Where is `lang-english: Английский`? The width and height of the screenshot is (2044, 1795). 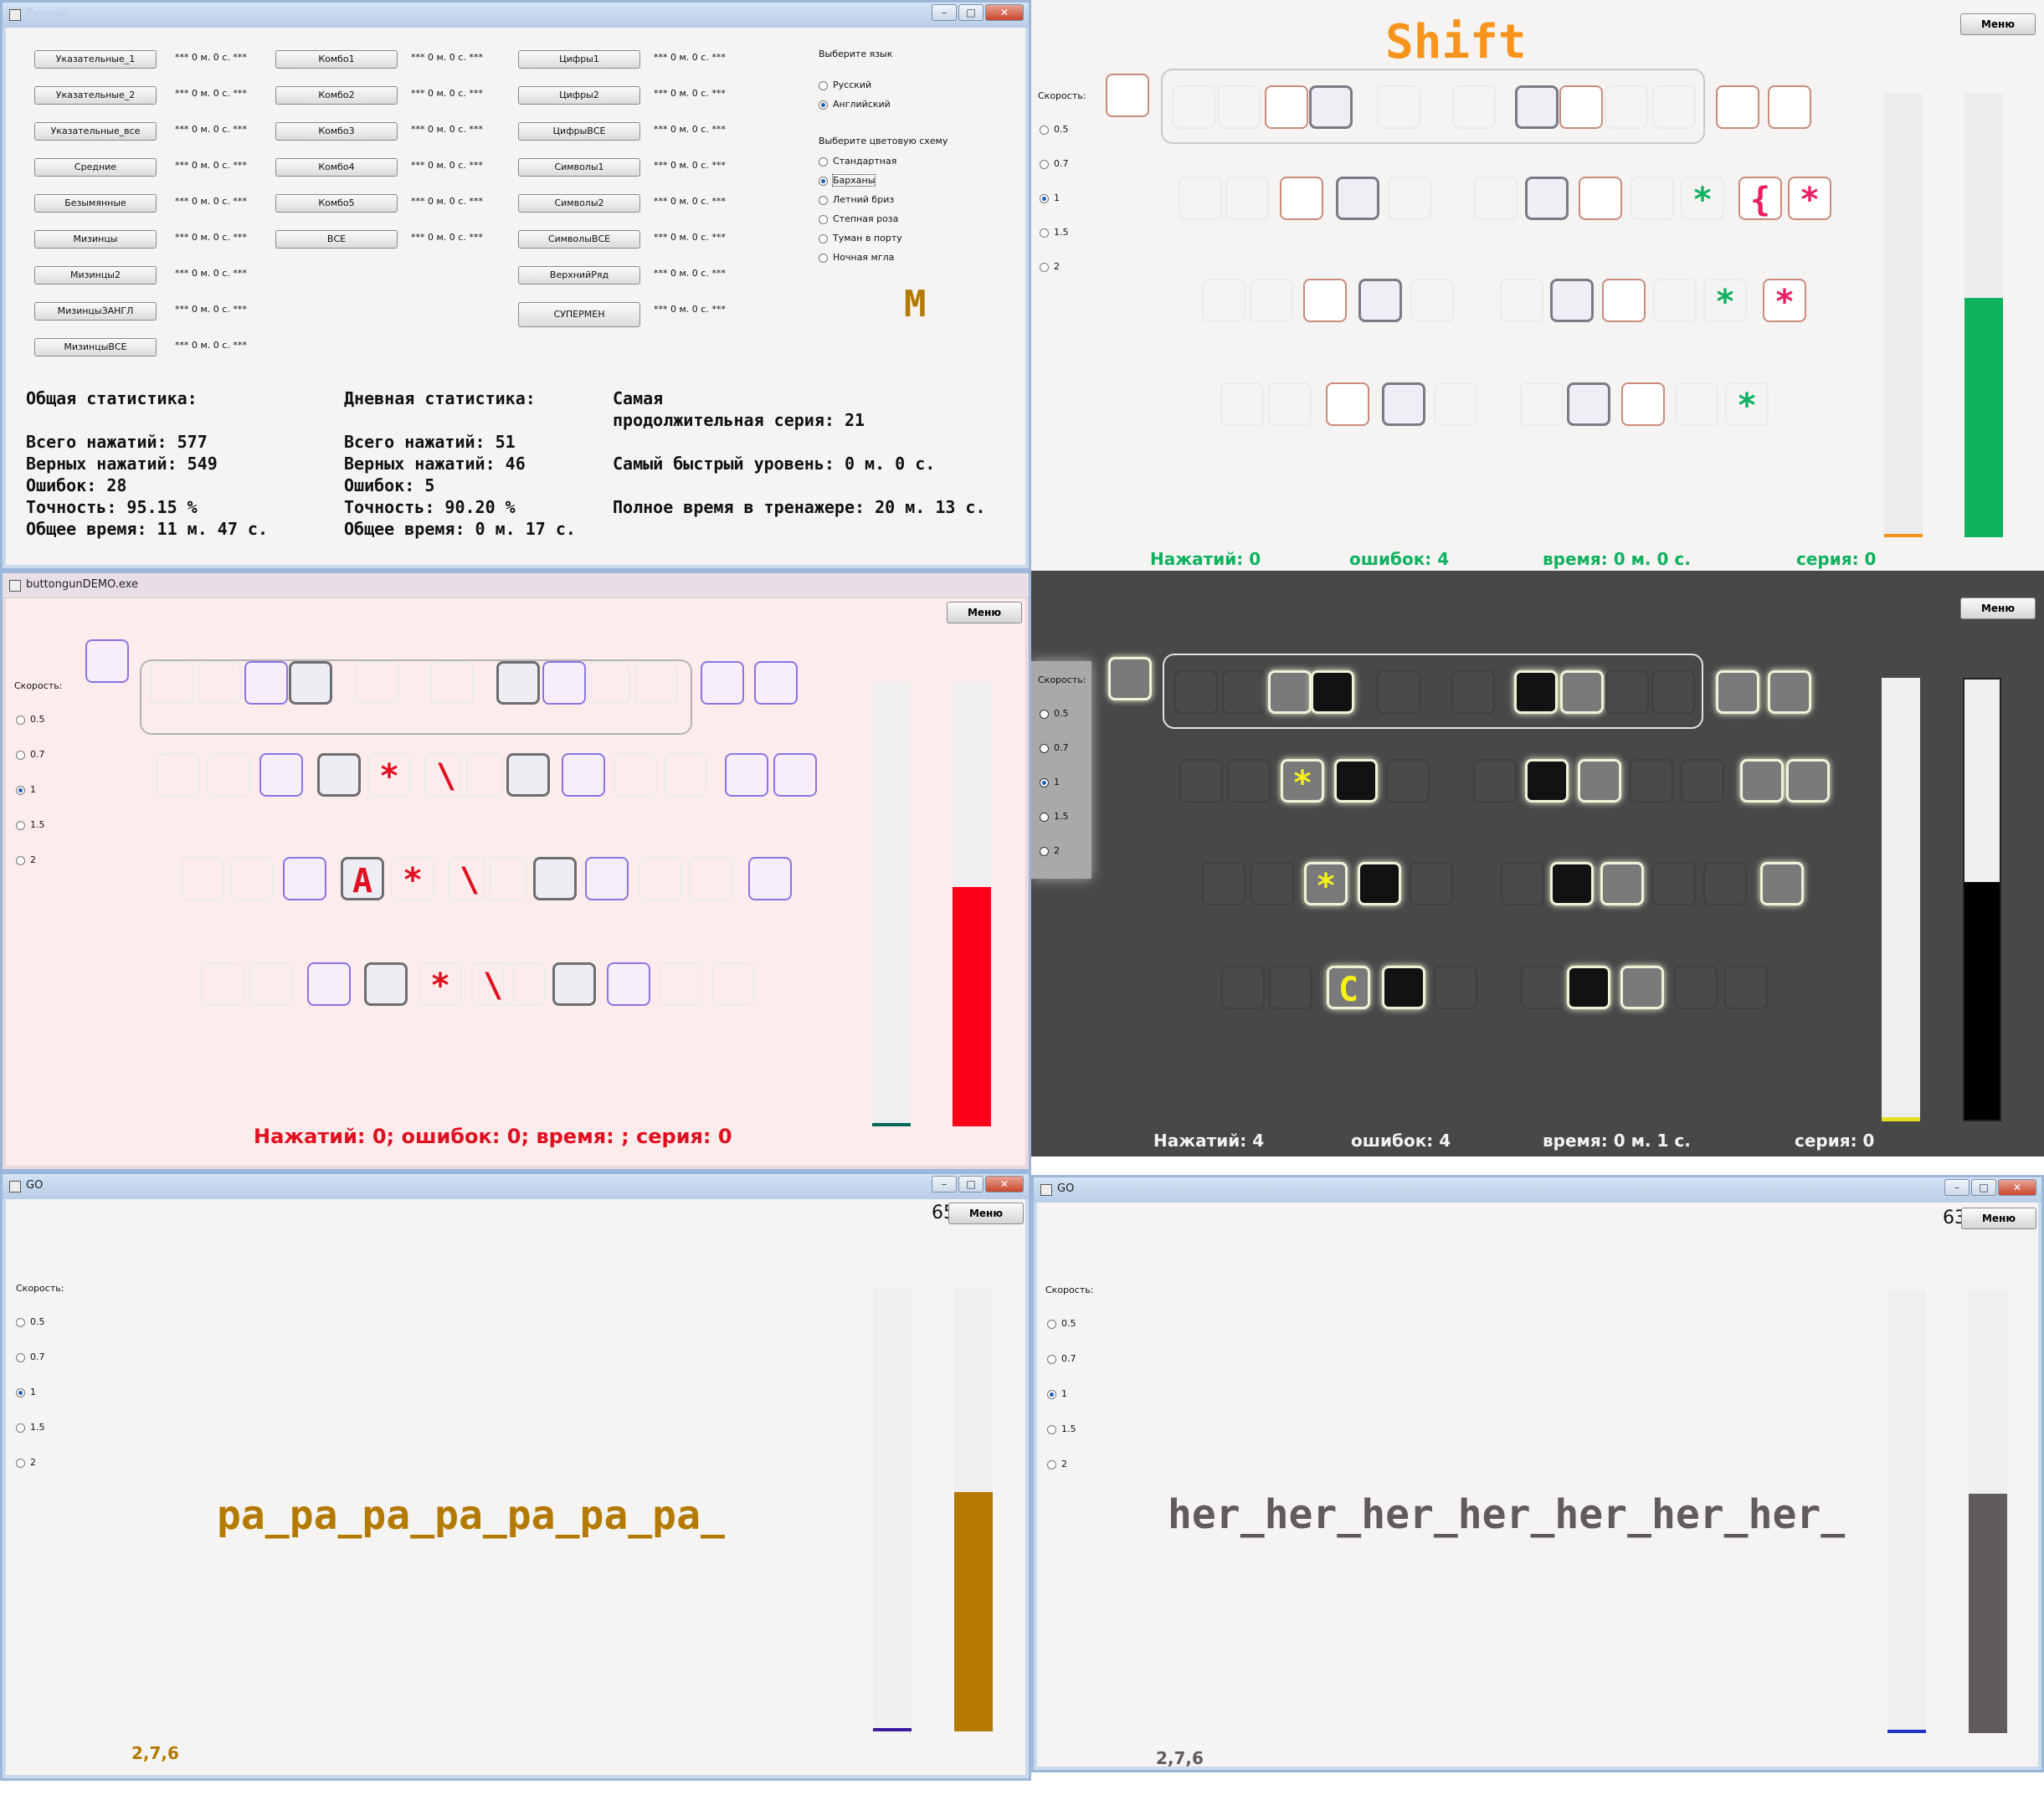
lang-english: Английский is located at coordinates (855, 104).